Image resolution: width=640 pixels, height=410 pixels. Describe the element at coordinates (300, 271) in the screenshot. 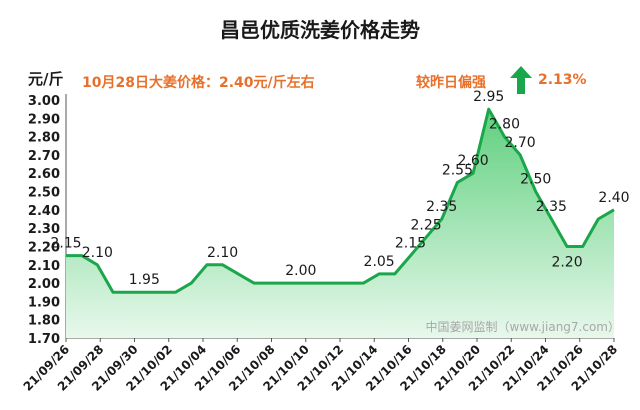

I see `data-label: 2.00` at that location.